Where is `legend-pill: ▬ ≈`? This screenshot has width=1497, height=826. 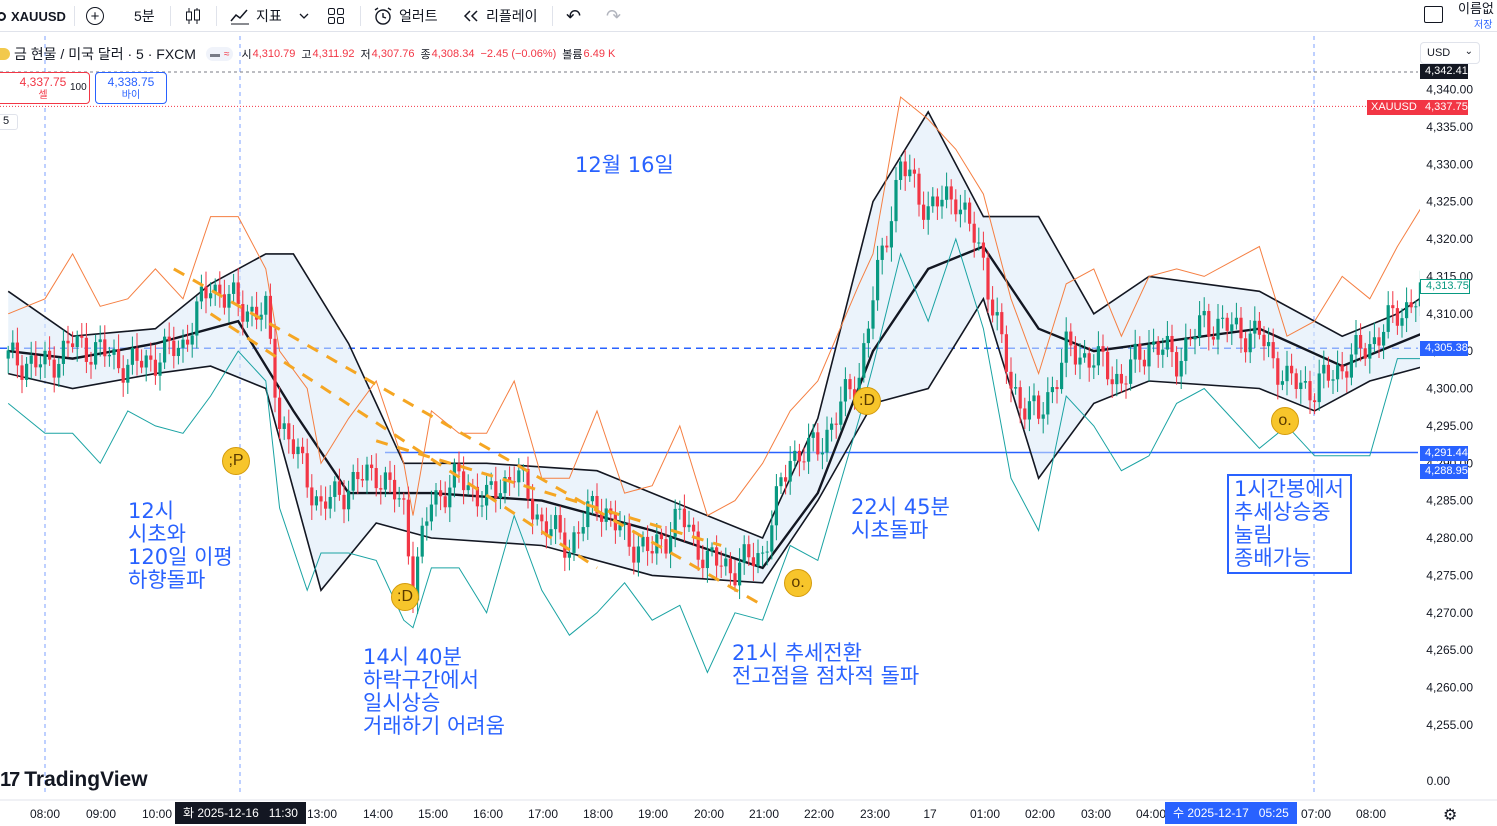 legend-pill: ▬ ≈ is located at coordinates (219, 54).